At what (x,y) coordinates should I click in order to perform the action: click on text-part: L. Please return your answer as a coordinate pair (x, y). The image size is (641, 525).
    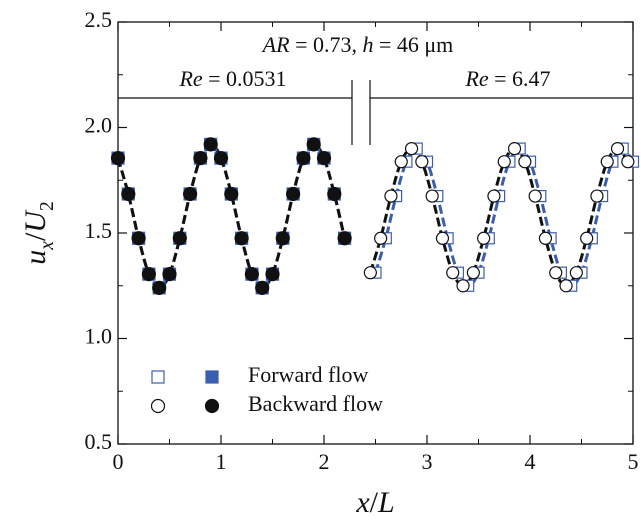
    Looking at the image, I should click on (386, 502).